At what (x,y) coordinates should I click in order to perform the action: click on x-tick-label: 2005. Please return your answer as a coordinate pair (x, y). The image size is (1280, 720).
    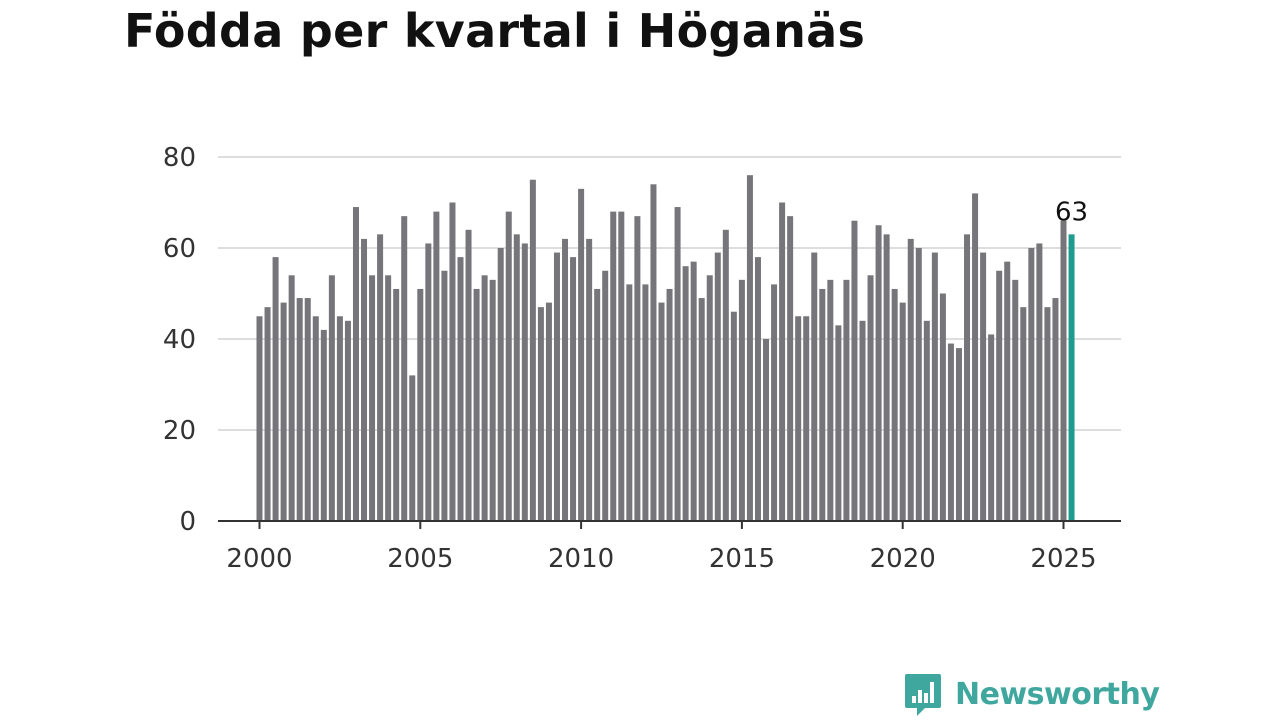
    Looking at the image, I should click on (420, 559).